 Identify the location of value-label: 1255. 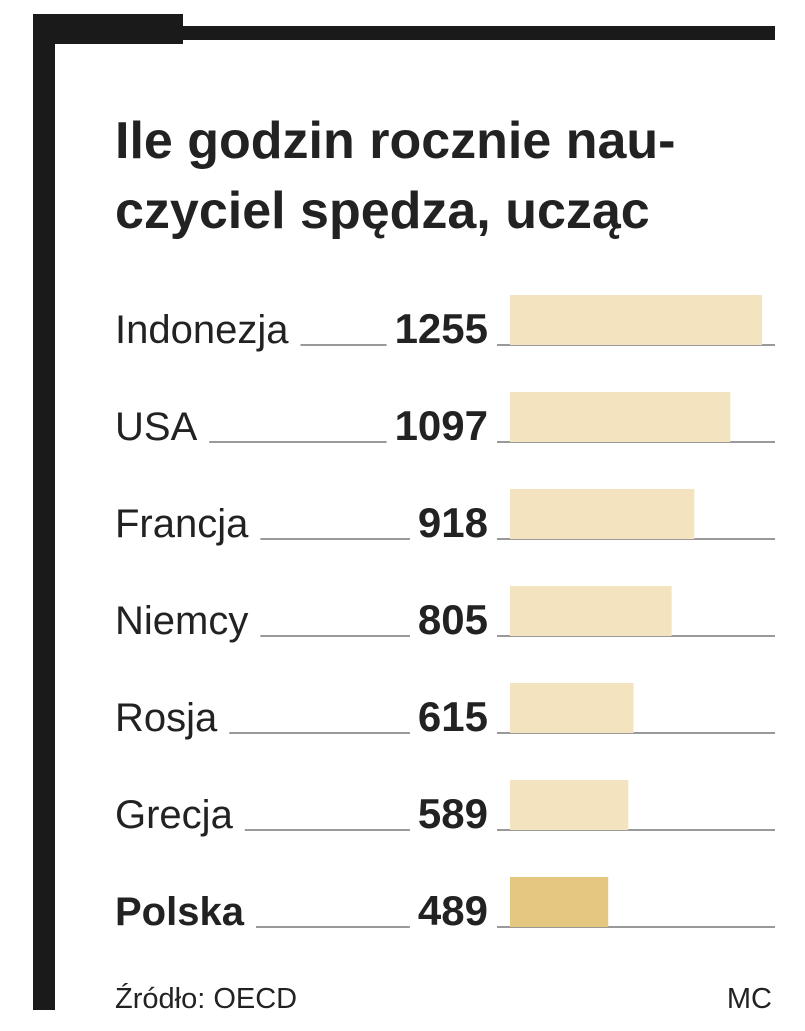
(441, 328).